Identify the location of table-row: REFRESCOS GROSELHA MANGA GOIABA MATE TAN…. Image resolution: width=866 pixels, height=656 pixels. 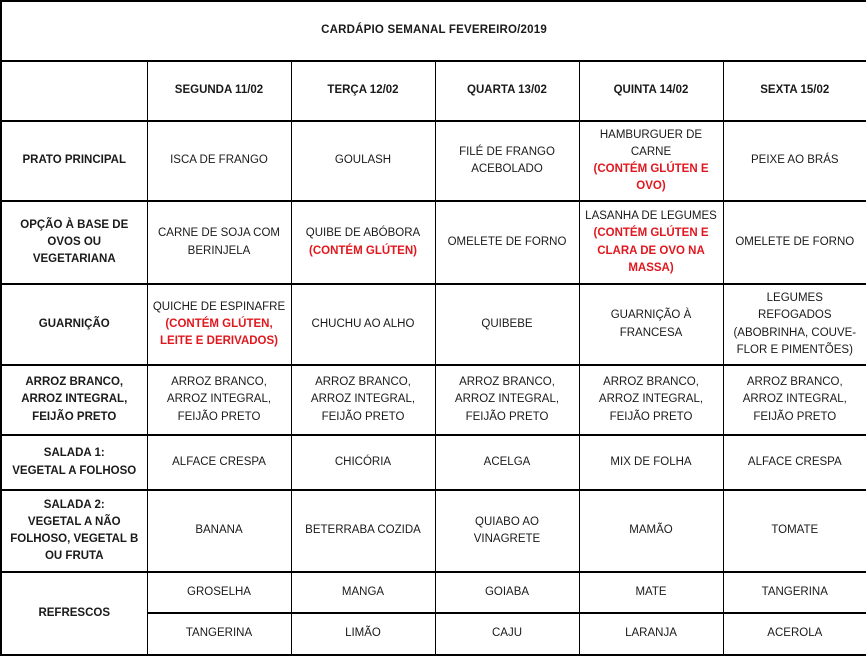
(433, 613).